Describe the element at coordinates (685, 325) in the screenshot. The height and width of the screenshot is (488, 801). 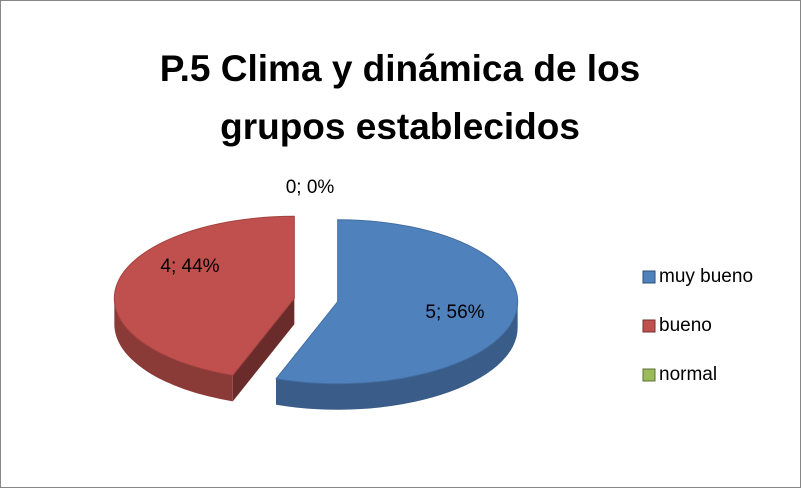
I see `legend-label: bueno` at that location.